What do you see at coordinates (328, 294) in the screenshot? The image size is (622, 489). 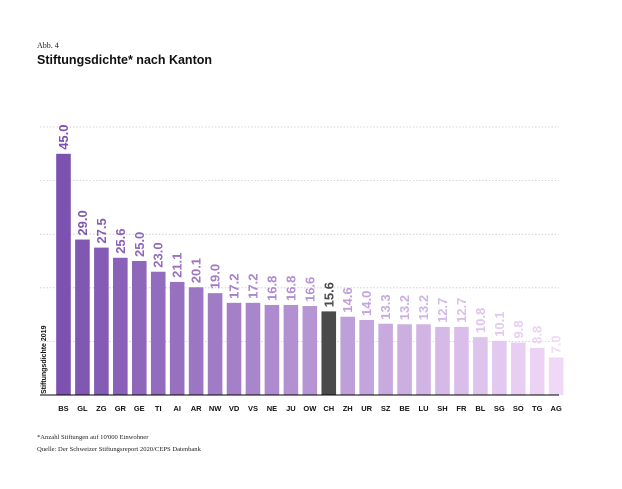 I see `value-label-ch: 15.6` at bounding box center [328, 294].